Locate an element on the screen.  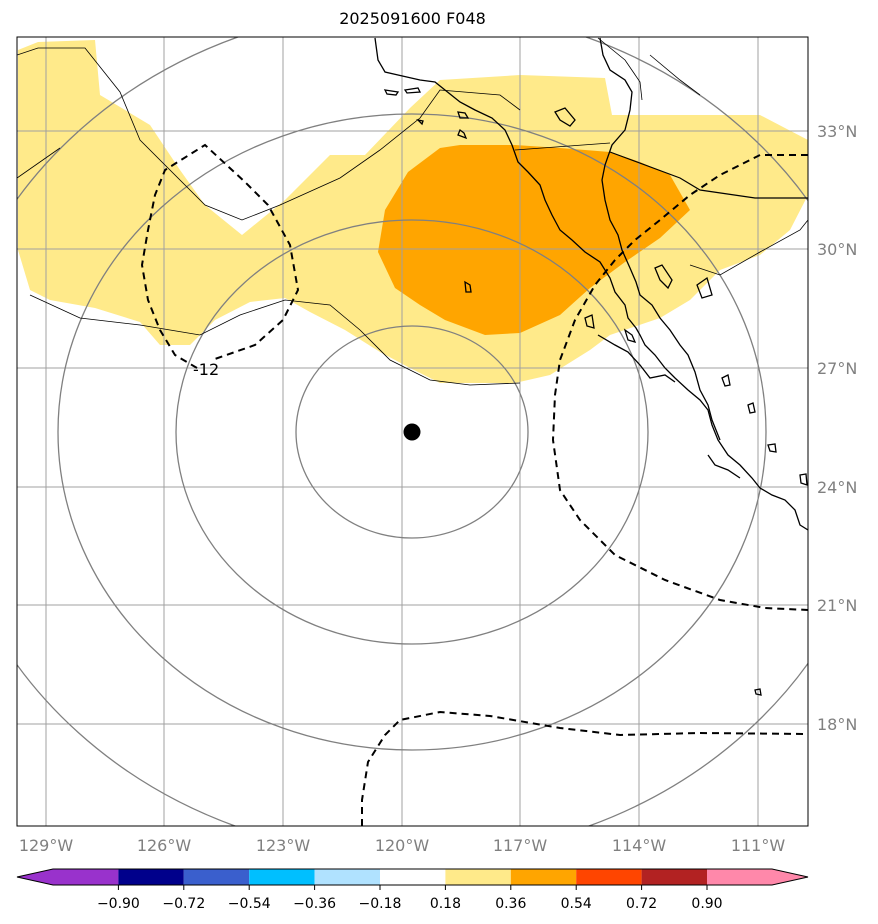
colorbar-extend-high is located at coordinates (790, 877).